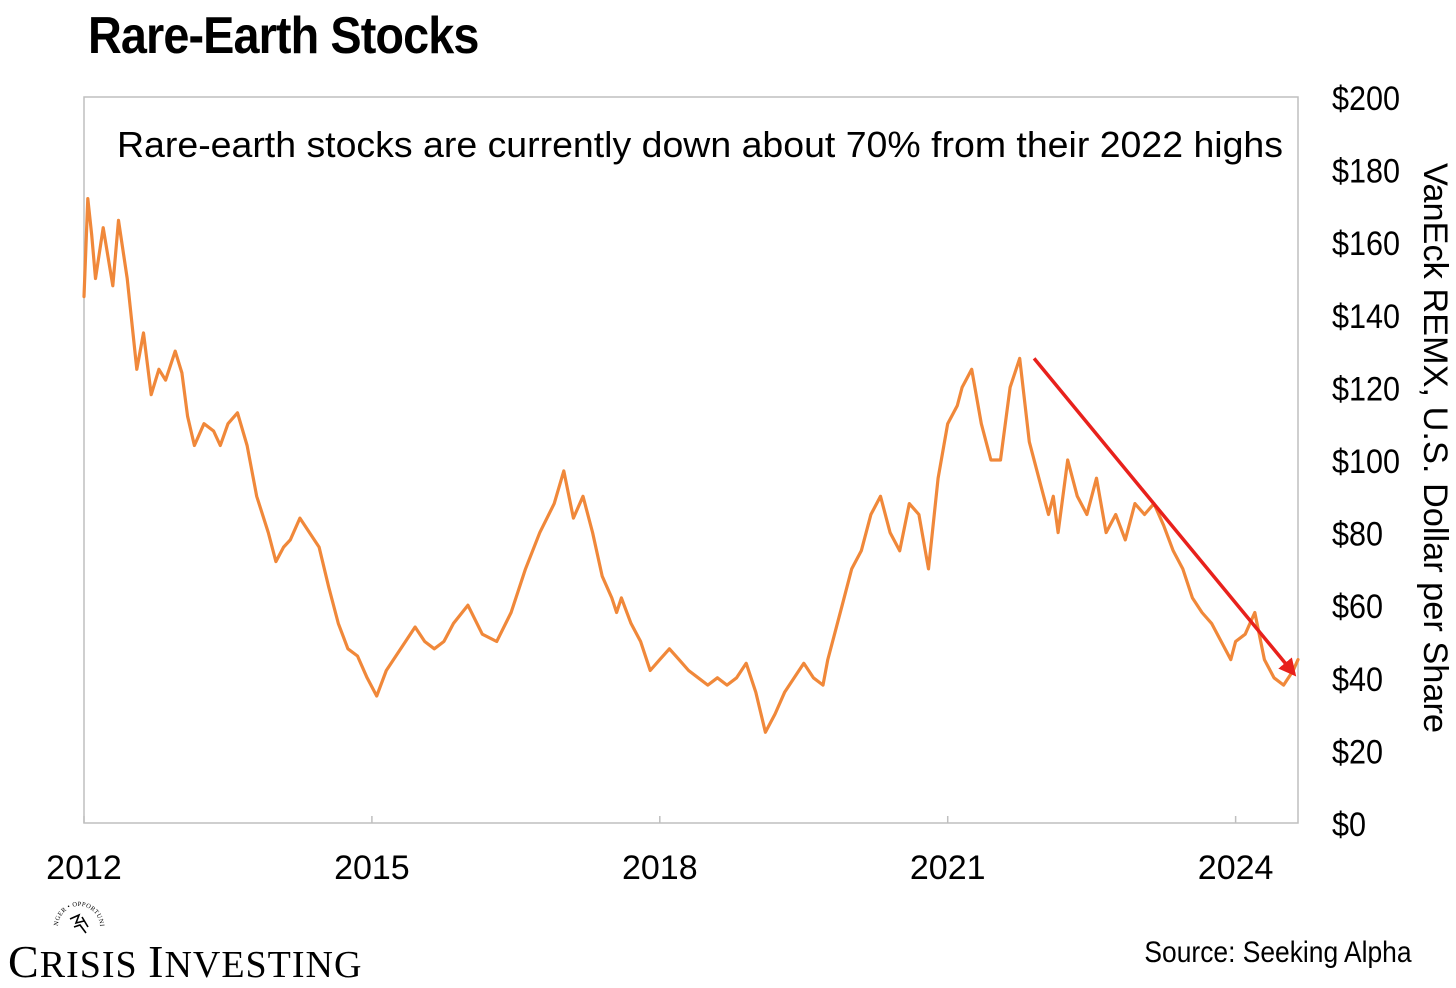 Image resolution: width=1456 pixels, height=988 pixels. I want to click on y-axis: $0 $20 $40 $60 $80 $100 $120 $140 $160 $180 $200, so click(1366, 462).